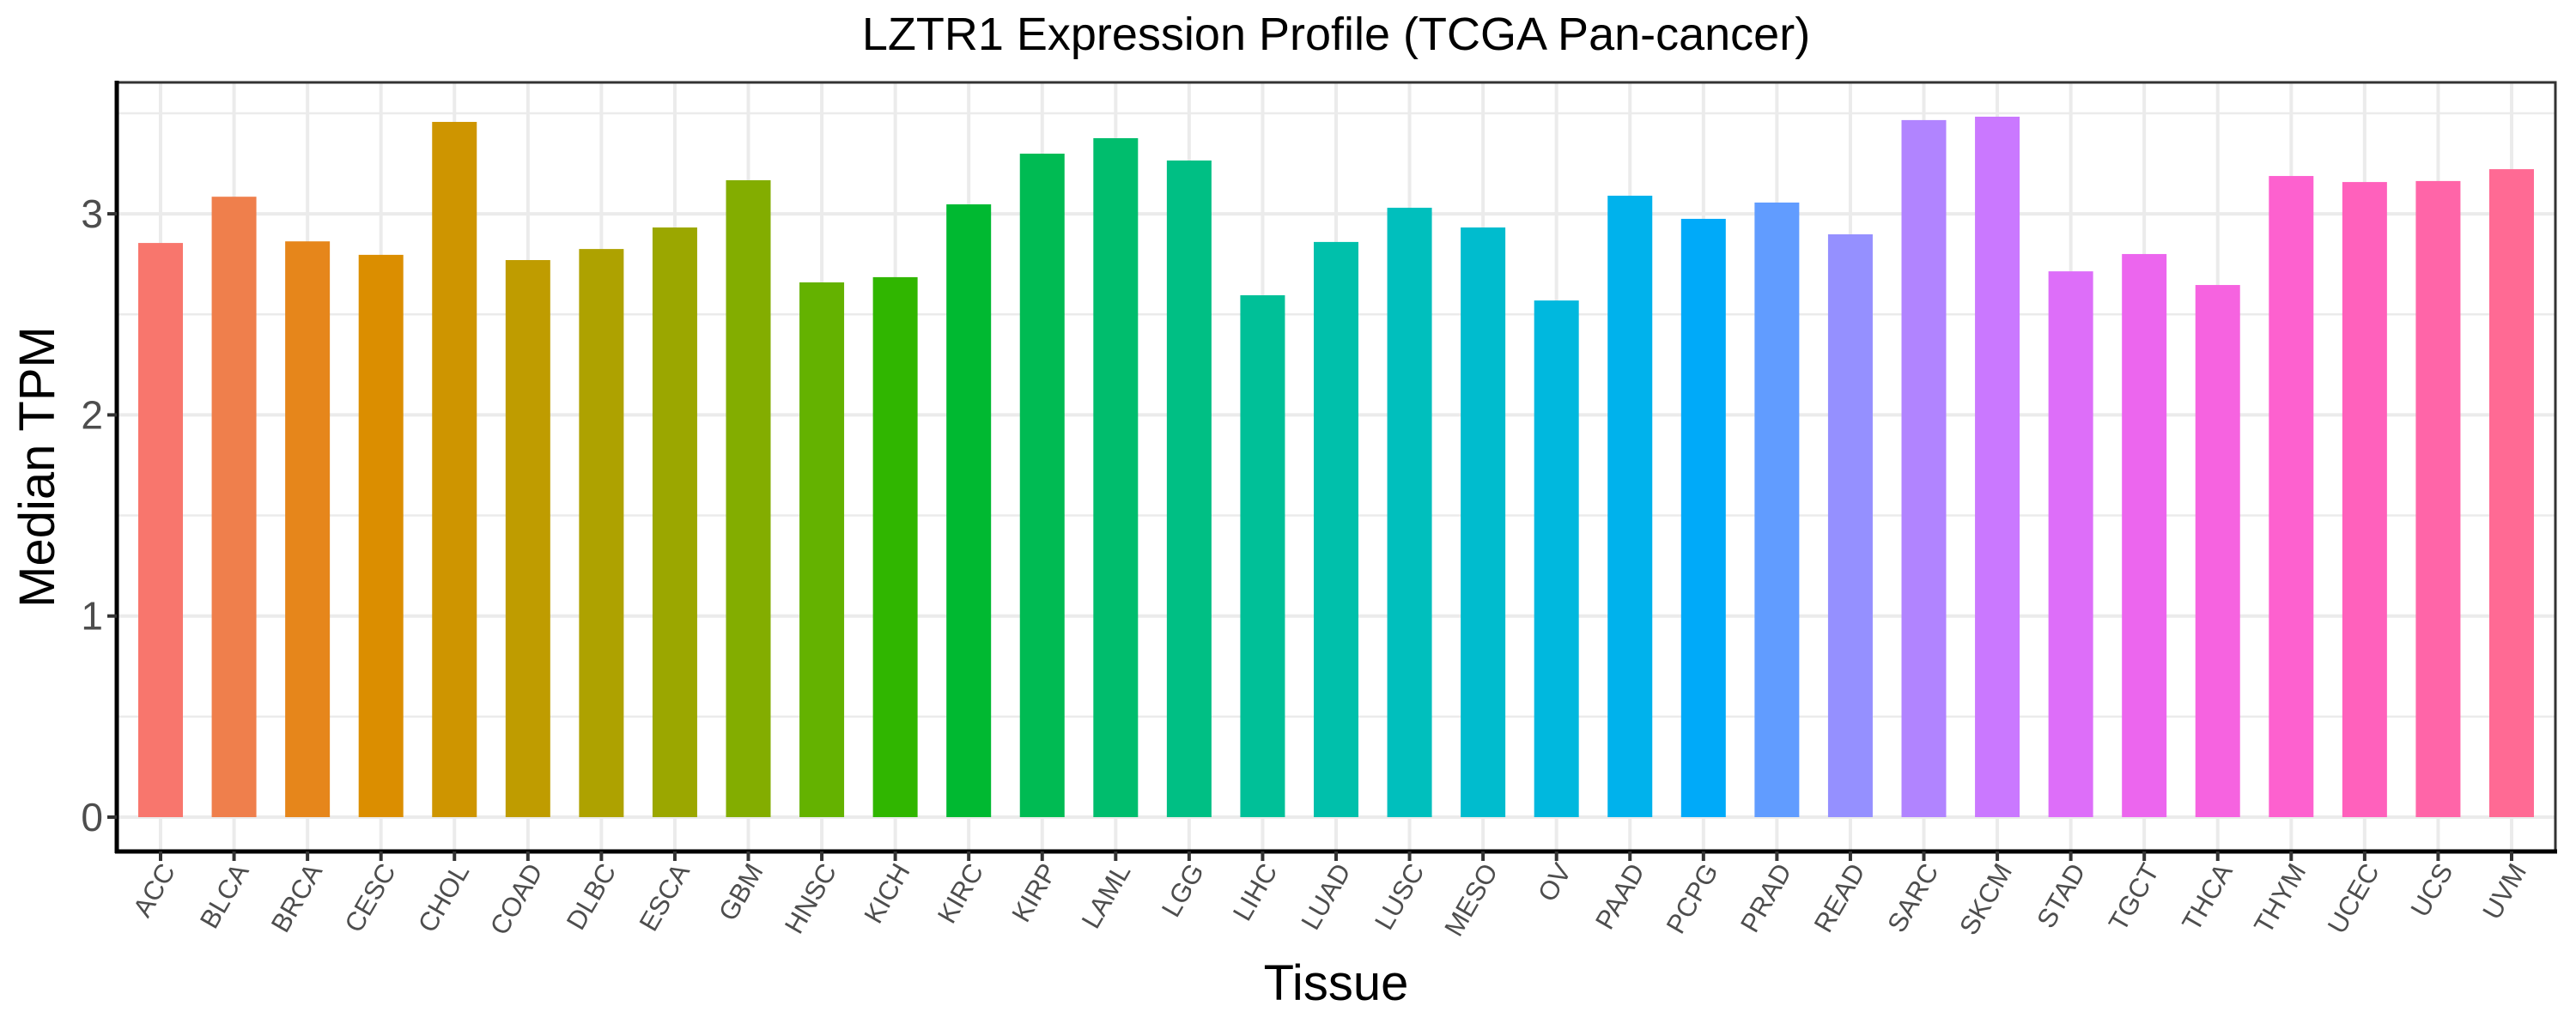 The height and width of the screenshot is (1030, 2576). Describe the element at coordinates (895, 546) in the screenshot. I see `bar-kich` at that location.